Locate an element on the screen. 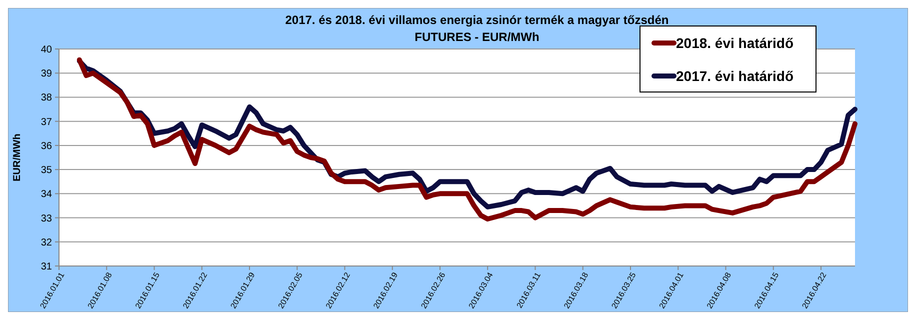 The image size is (916, 320). y-tick-label: 39 is located at coordinates (46, 74).